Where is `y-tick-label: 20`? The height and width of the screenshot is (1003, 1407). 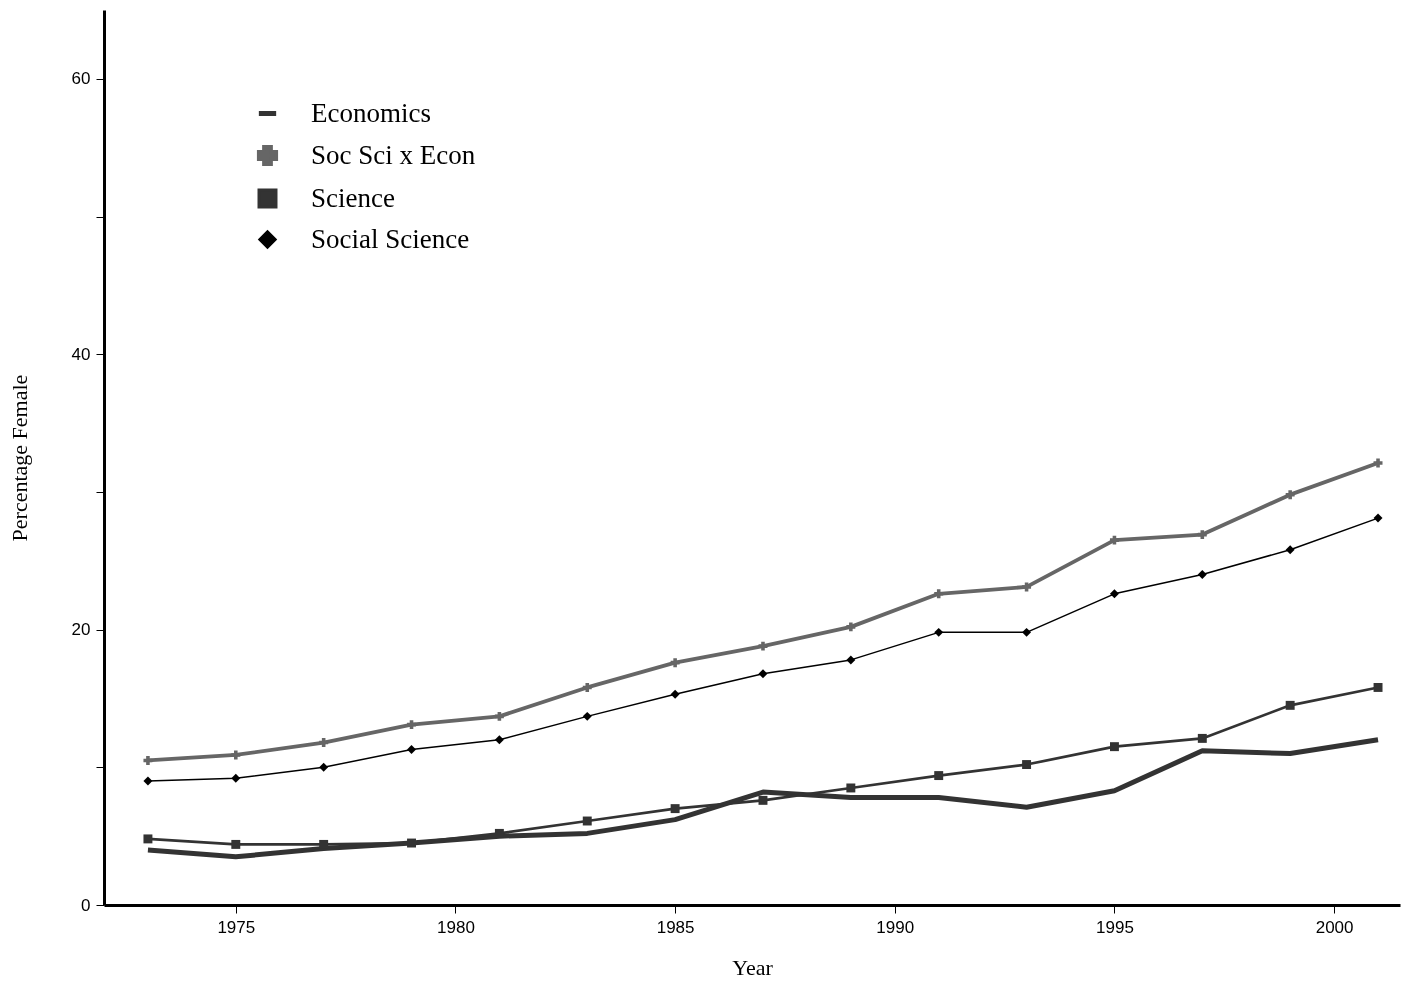
y-tick-label: 20 is located at coordinates (81, 630).